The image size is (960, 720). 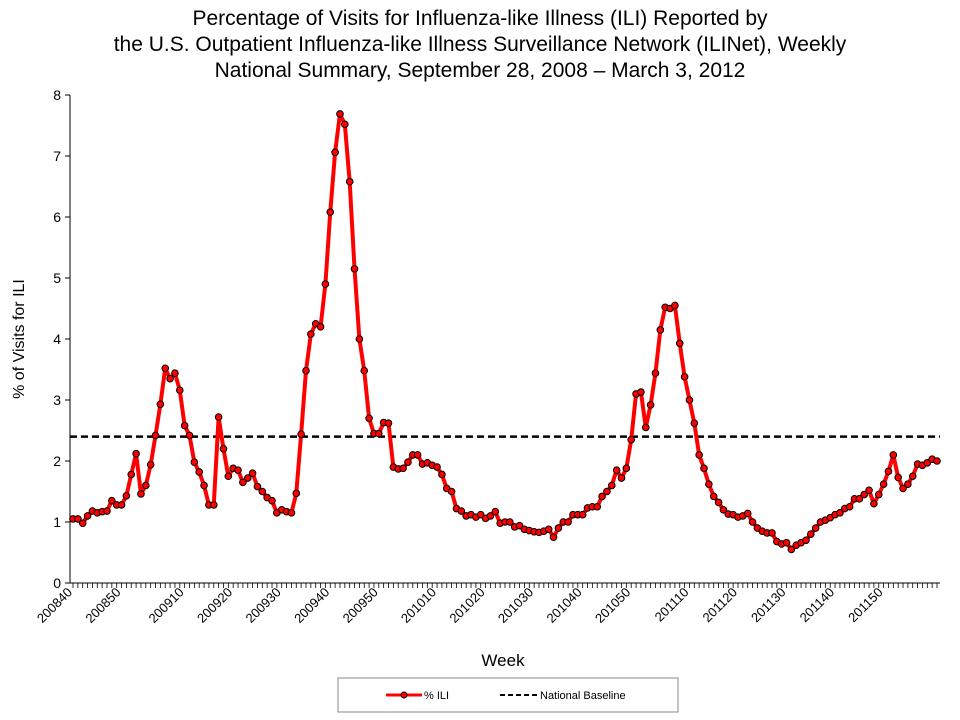 What do you see at coordinates (57, 217) in the screenshot?
I see `y-tick-label: 6` at bounding box center [57, 217].